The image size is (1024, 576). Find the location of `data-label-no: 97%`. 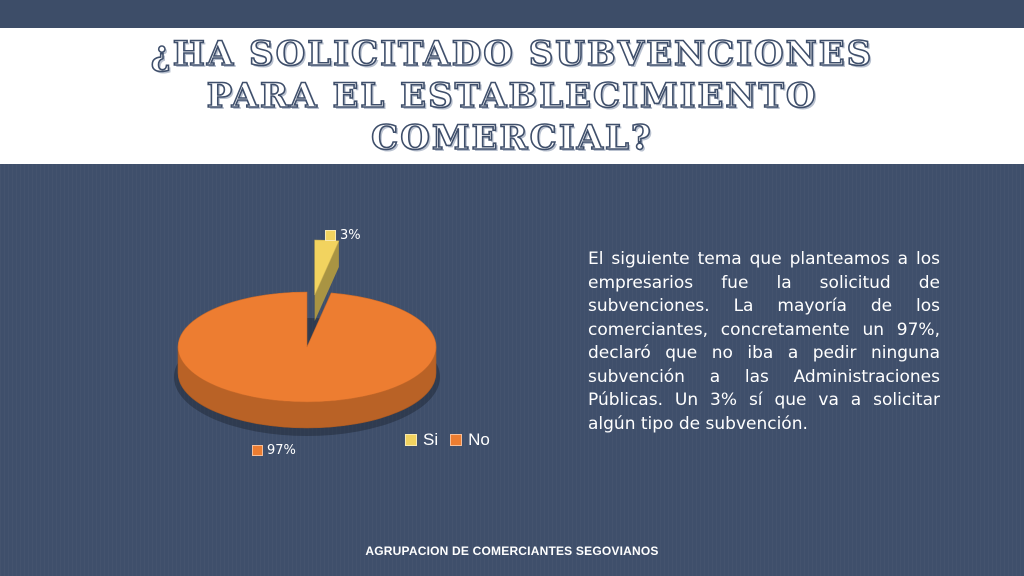

data-label-no: 97% is located at coordinates (274, 450).